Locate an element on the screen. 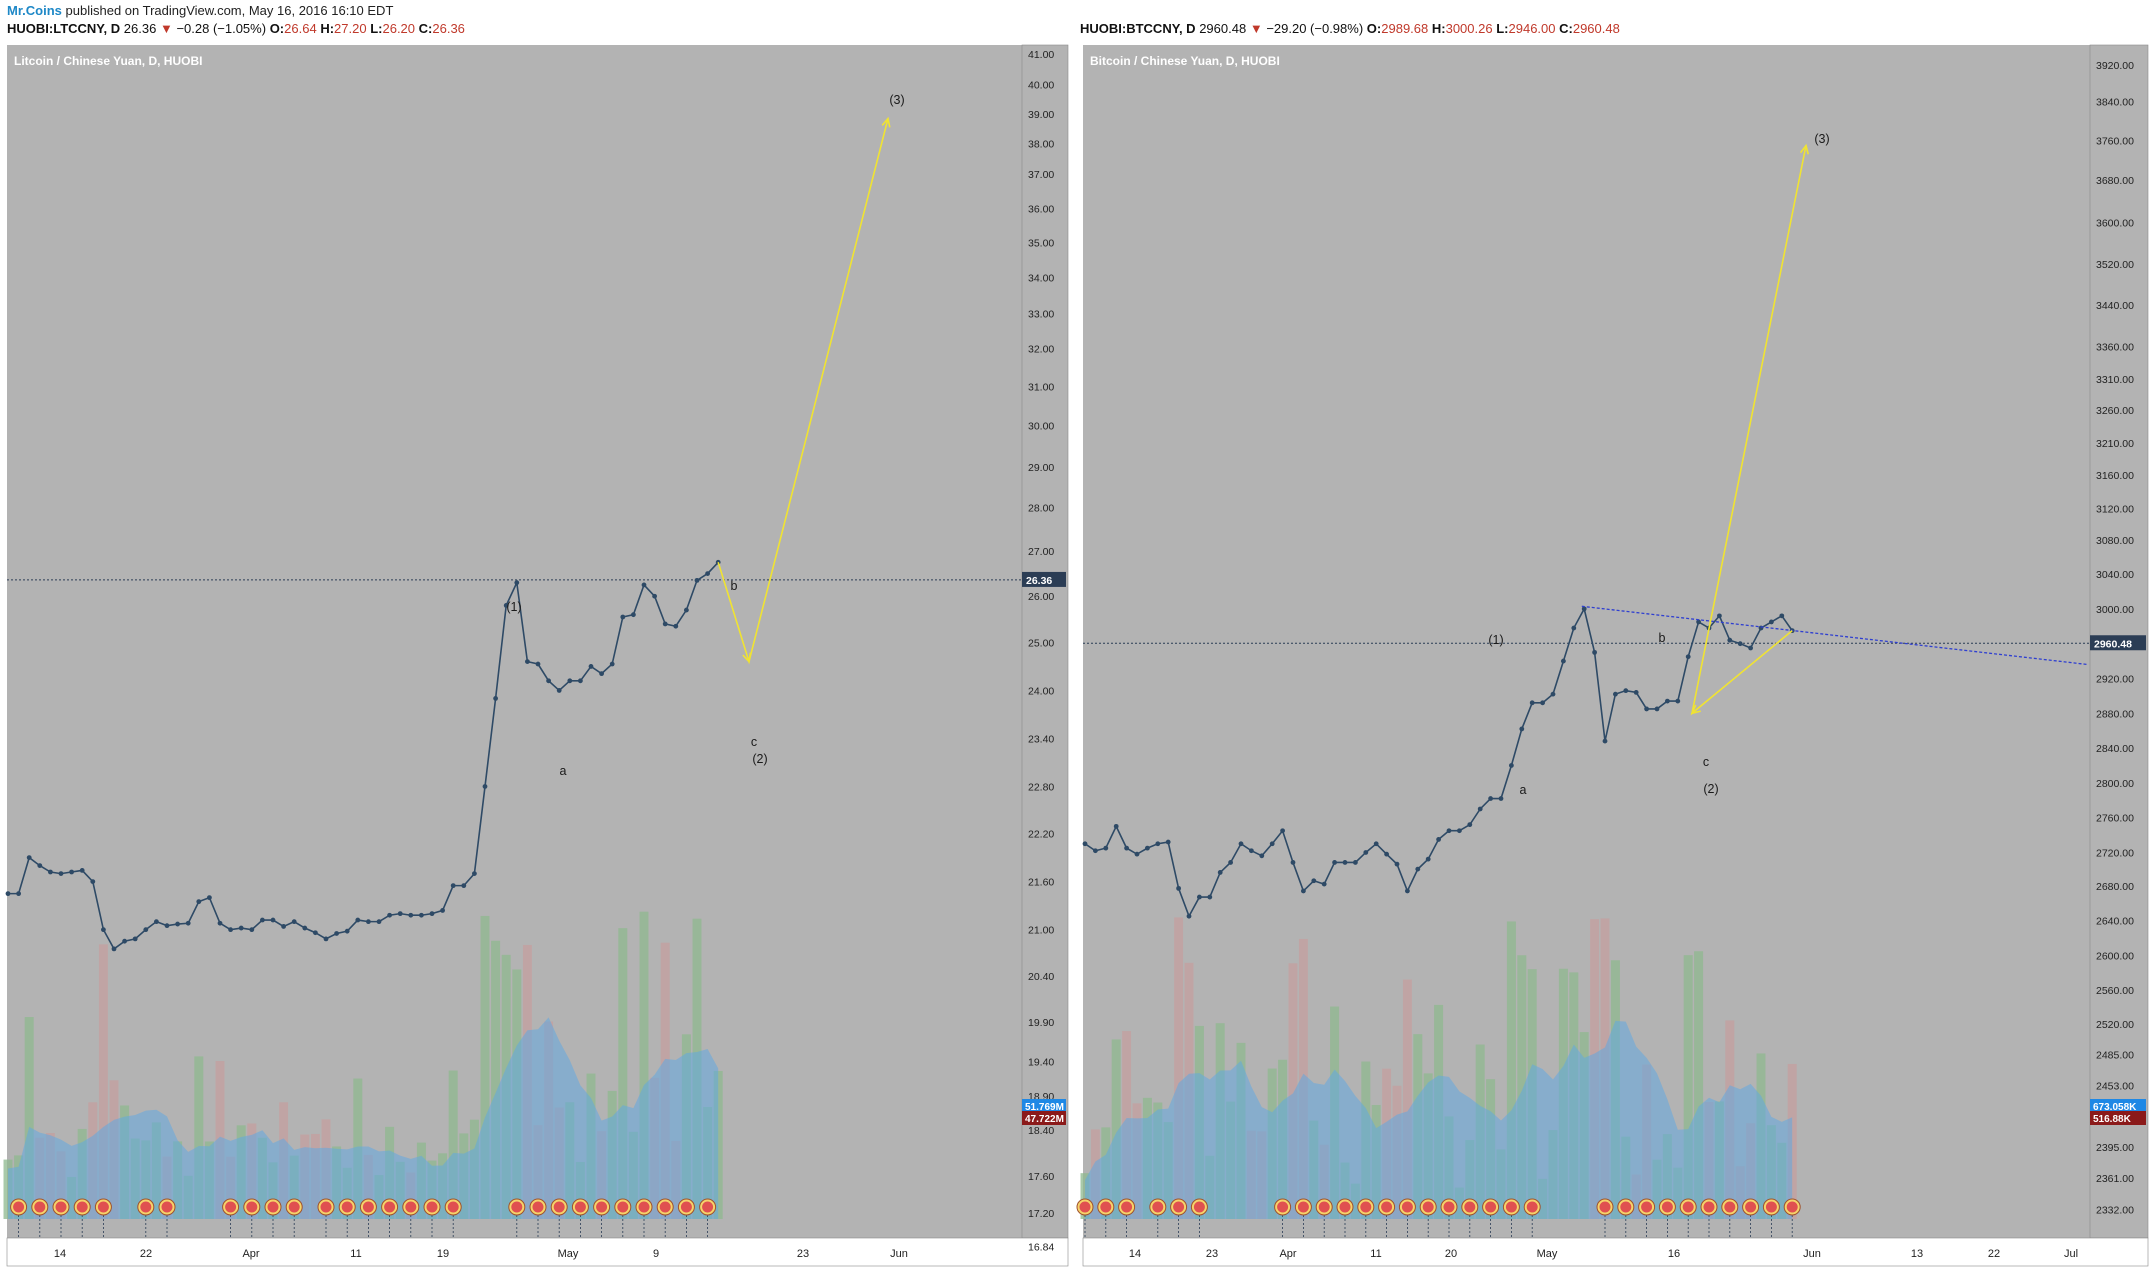  right-symbol: HUOBI:BTCCNY, D is located at coordinates (1138, 28).